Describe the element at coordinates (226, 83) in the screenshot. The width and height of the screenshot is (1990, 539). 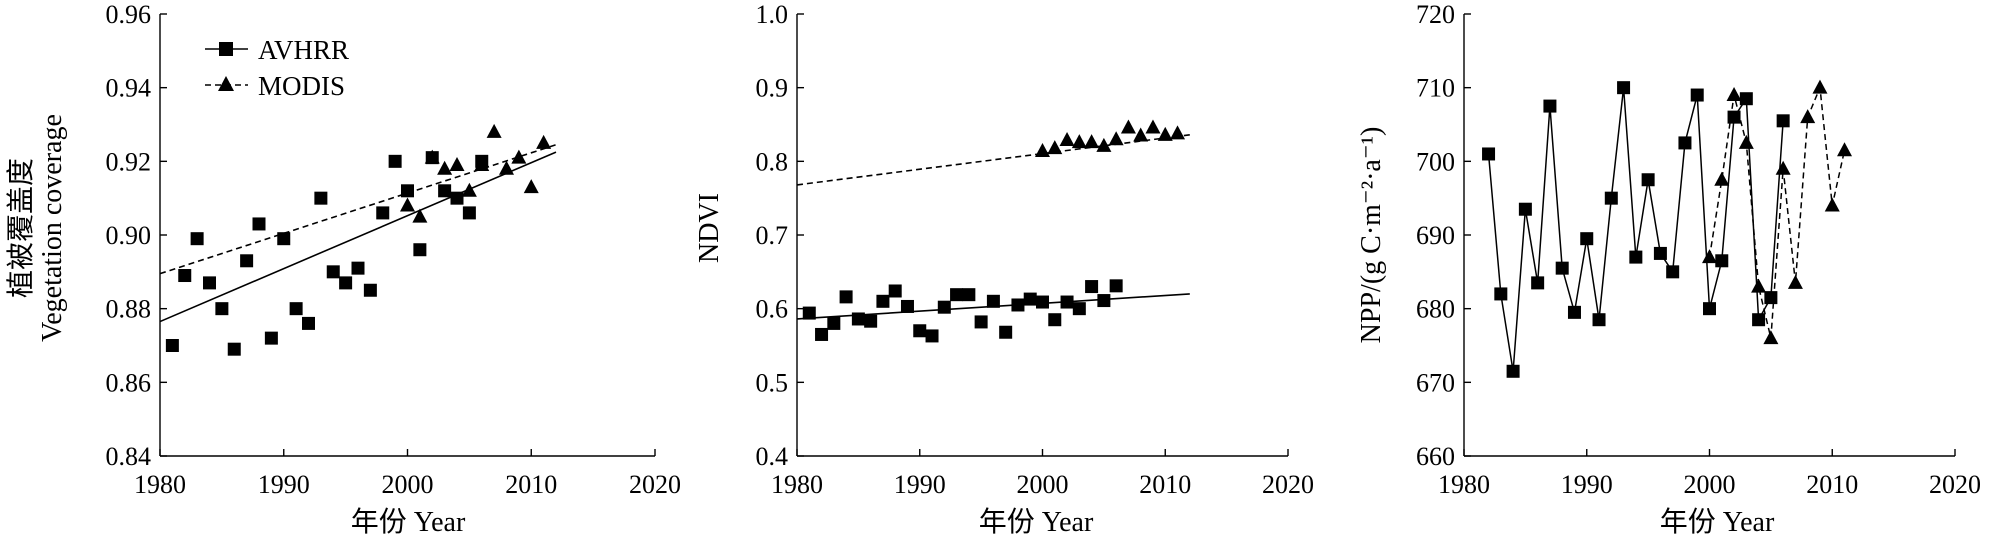
I see `legend-modis-marker` at that location.